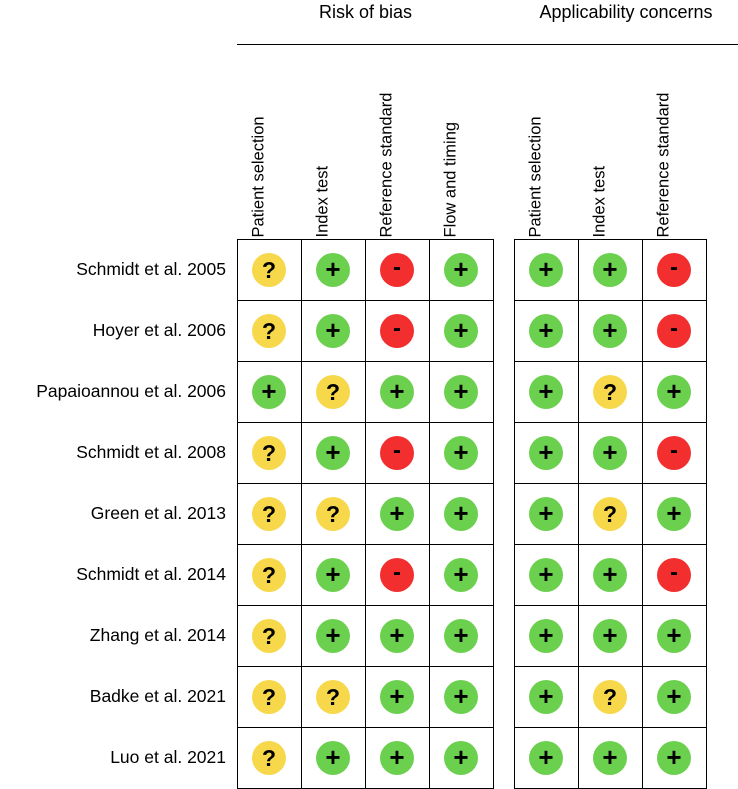 This screenshot has width=738, height=789. What do you see at coordinates (365, 12) in the screenshot?
I see `risk-of-bias-title: Risk of bias` at bounding box center [365, 12].